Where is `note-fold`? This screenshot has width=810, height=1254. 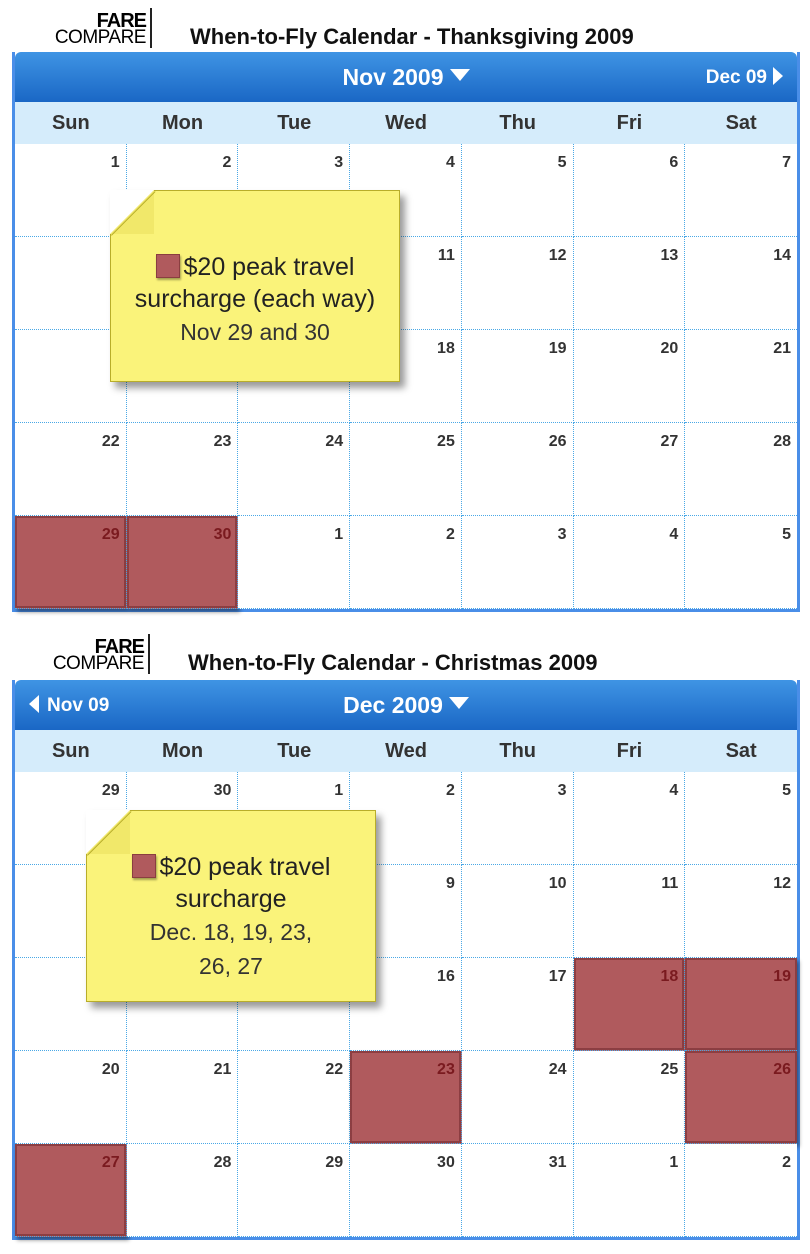
note-fold is located at coordinates (132, 212).